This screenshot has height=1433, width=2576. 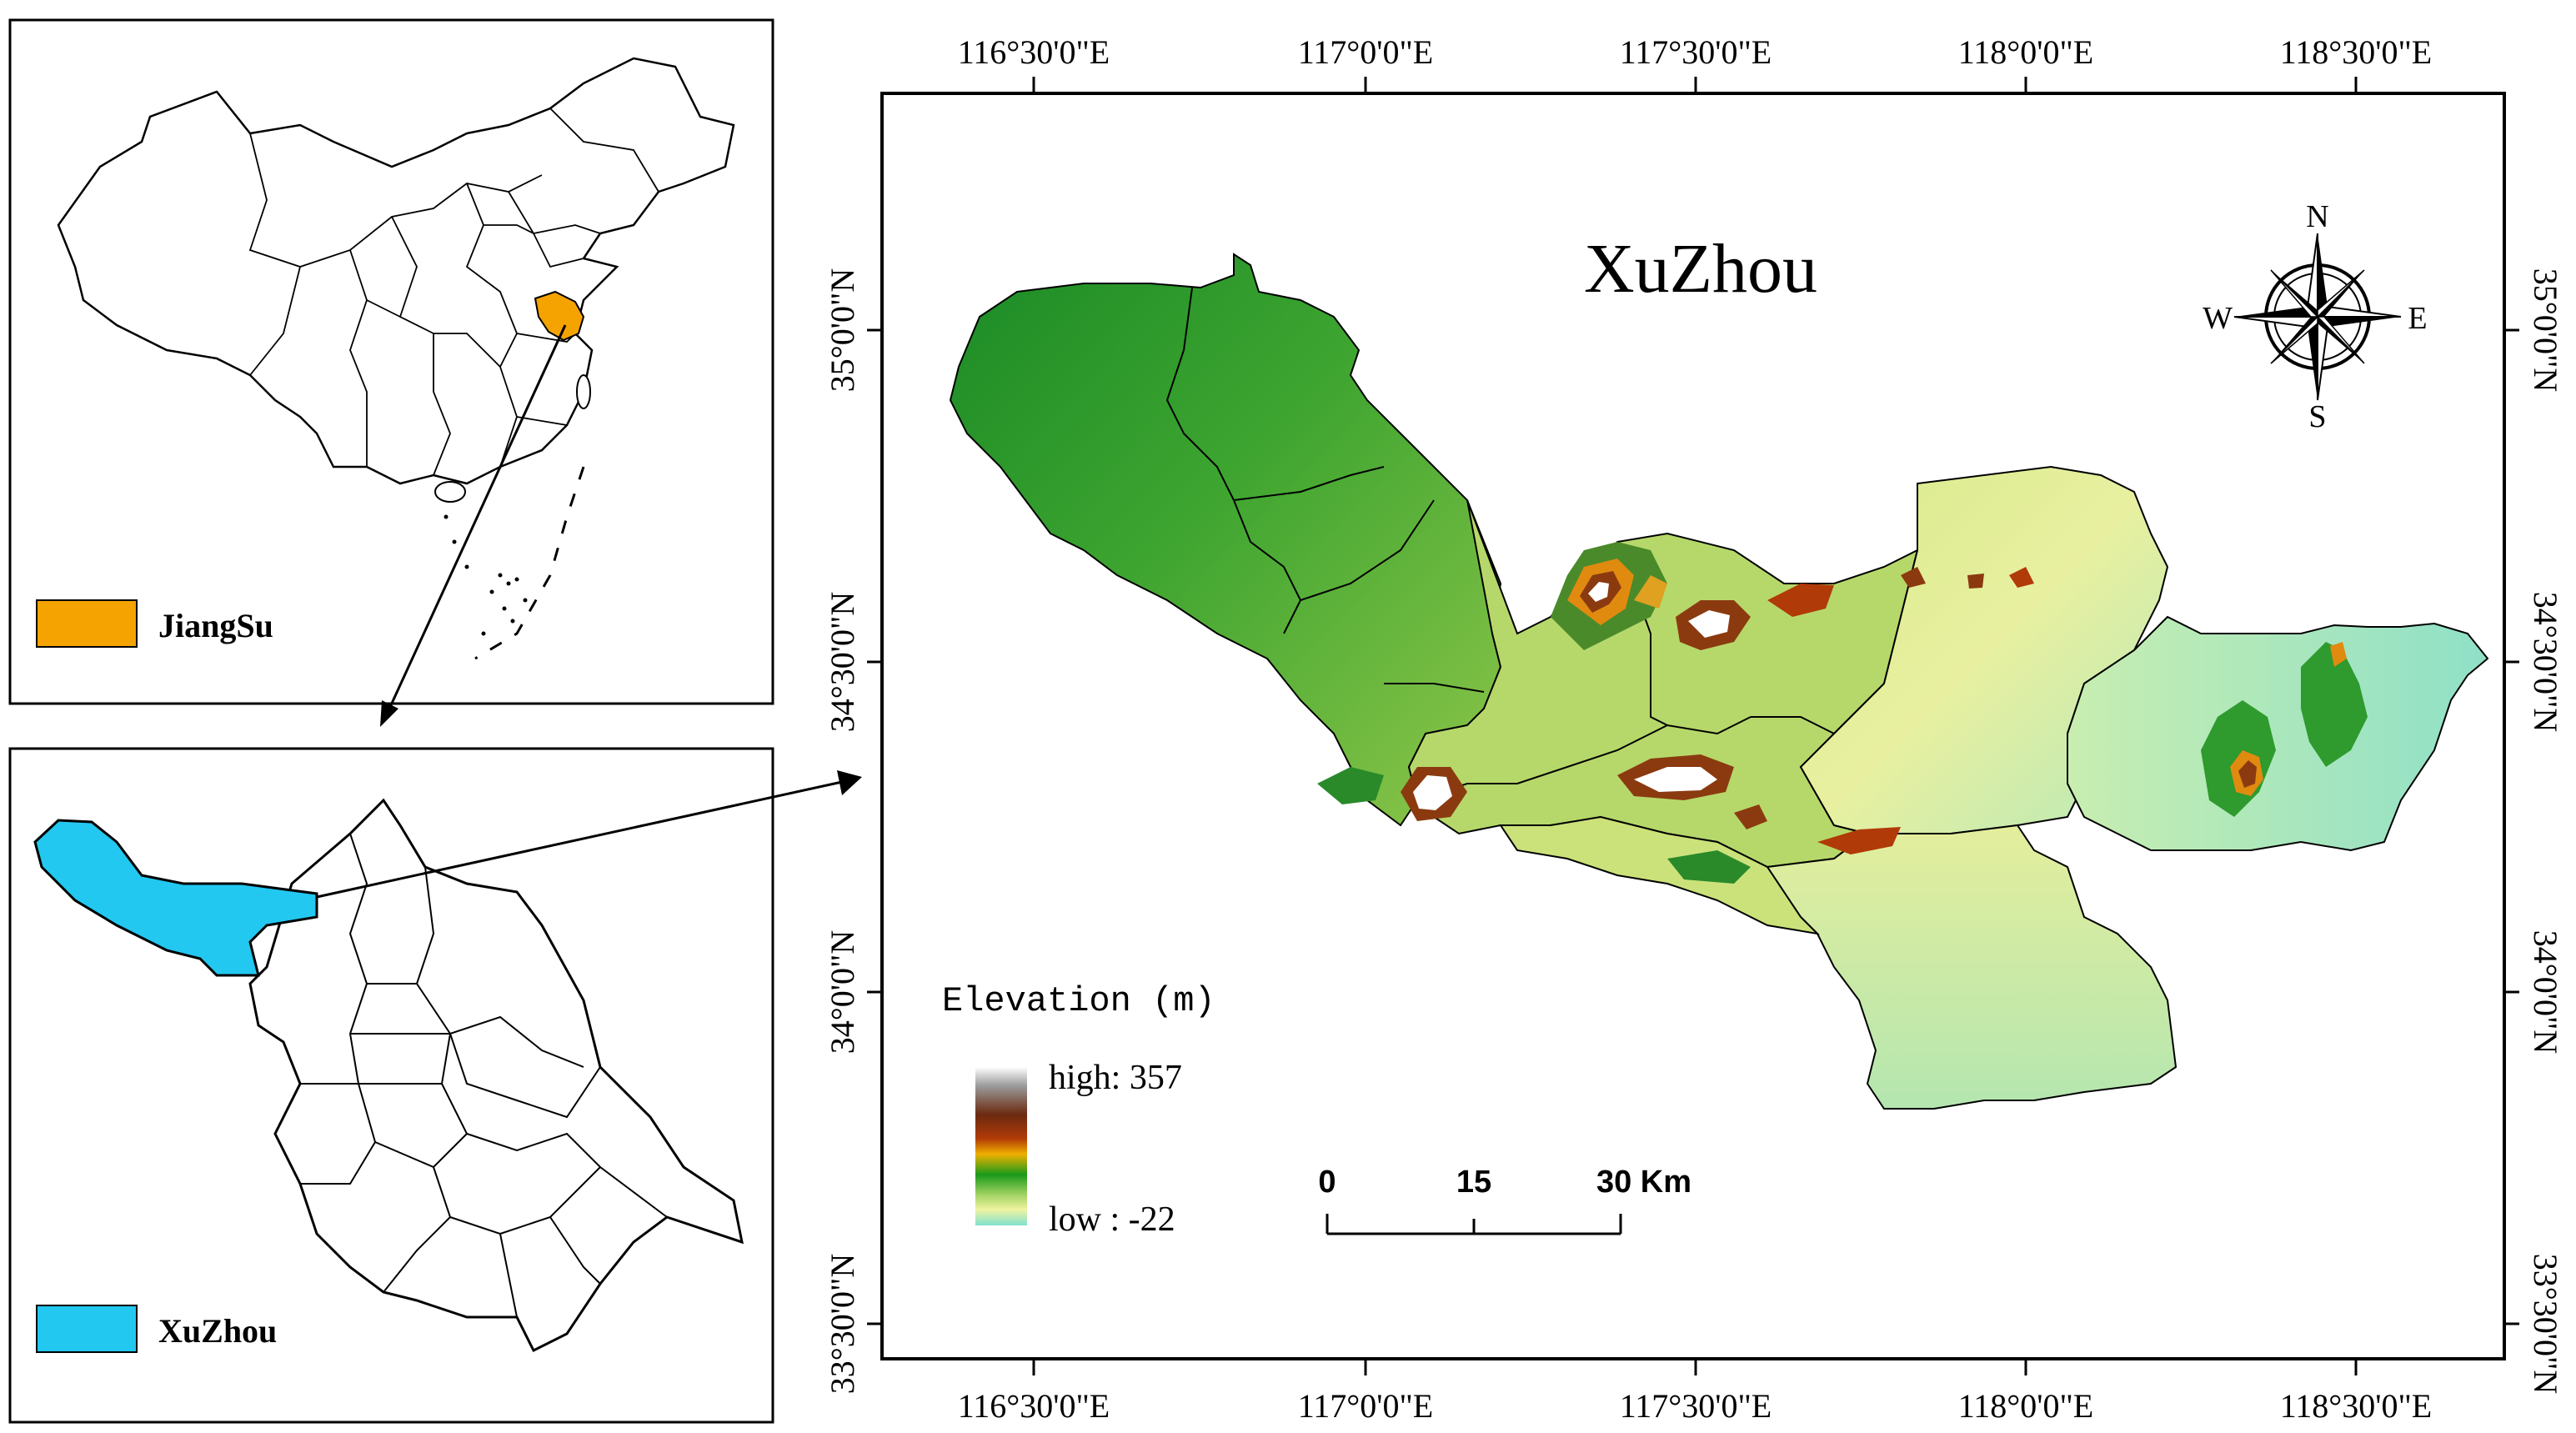 I want to click on xuzhou-legend-label: XuZhou, so click(x=217, y=1331).